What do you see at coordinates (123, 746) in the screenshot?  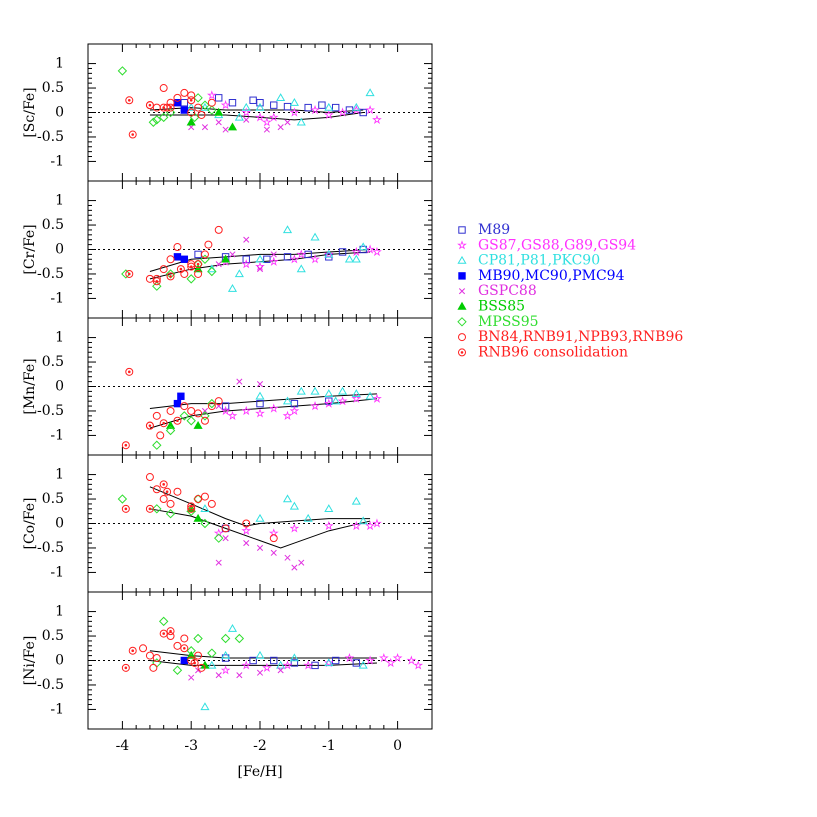 I see `x-tick-label: -4` at bounding box center [123, 746].